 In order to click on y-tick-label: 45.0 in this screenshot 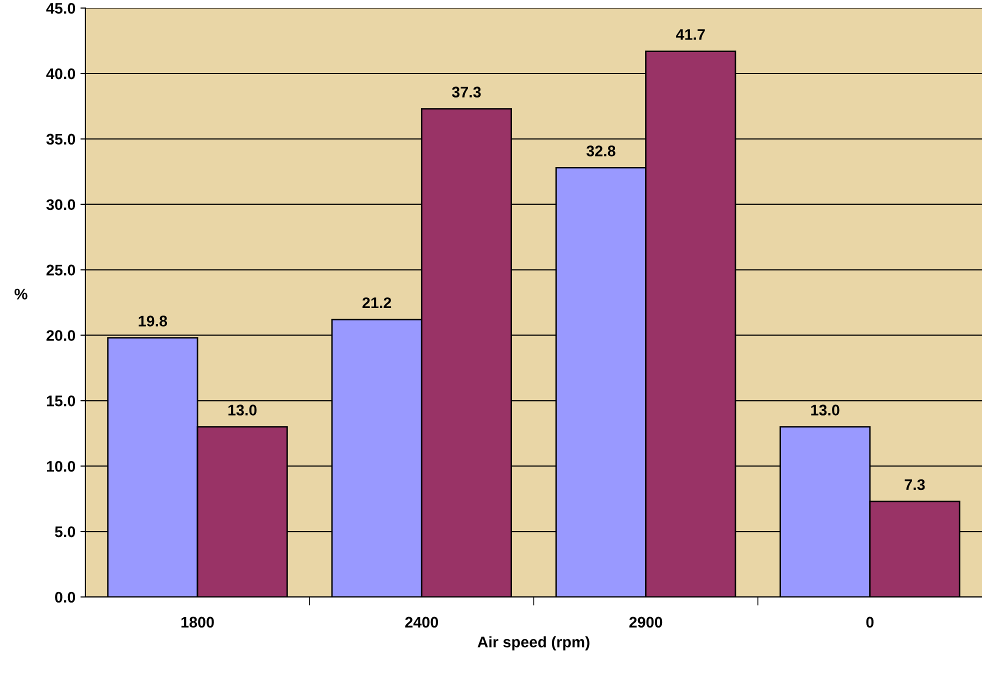, I will do `click(61, 8)`.